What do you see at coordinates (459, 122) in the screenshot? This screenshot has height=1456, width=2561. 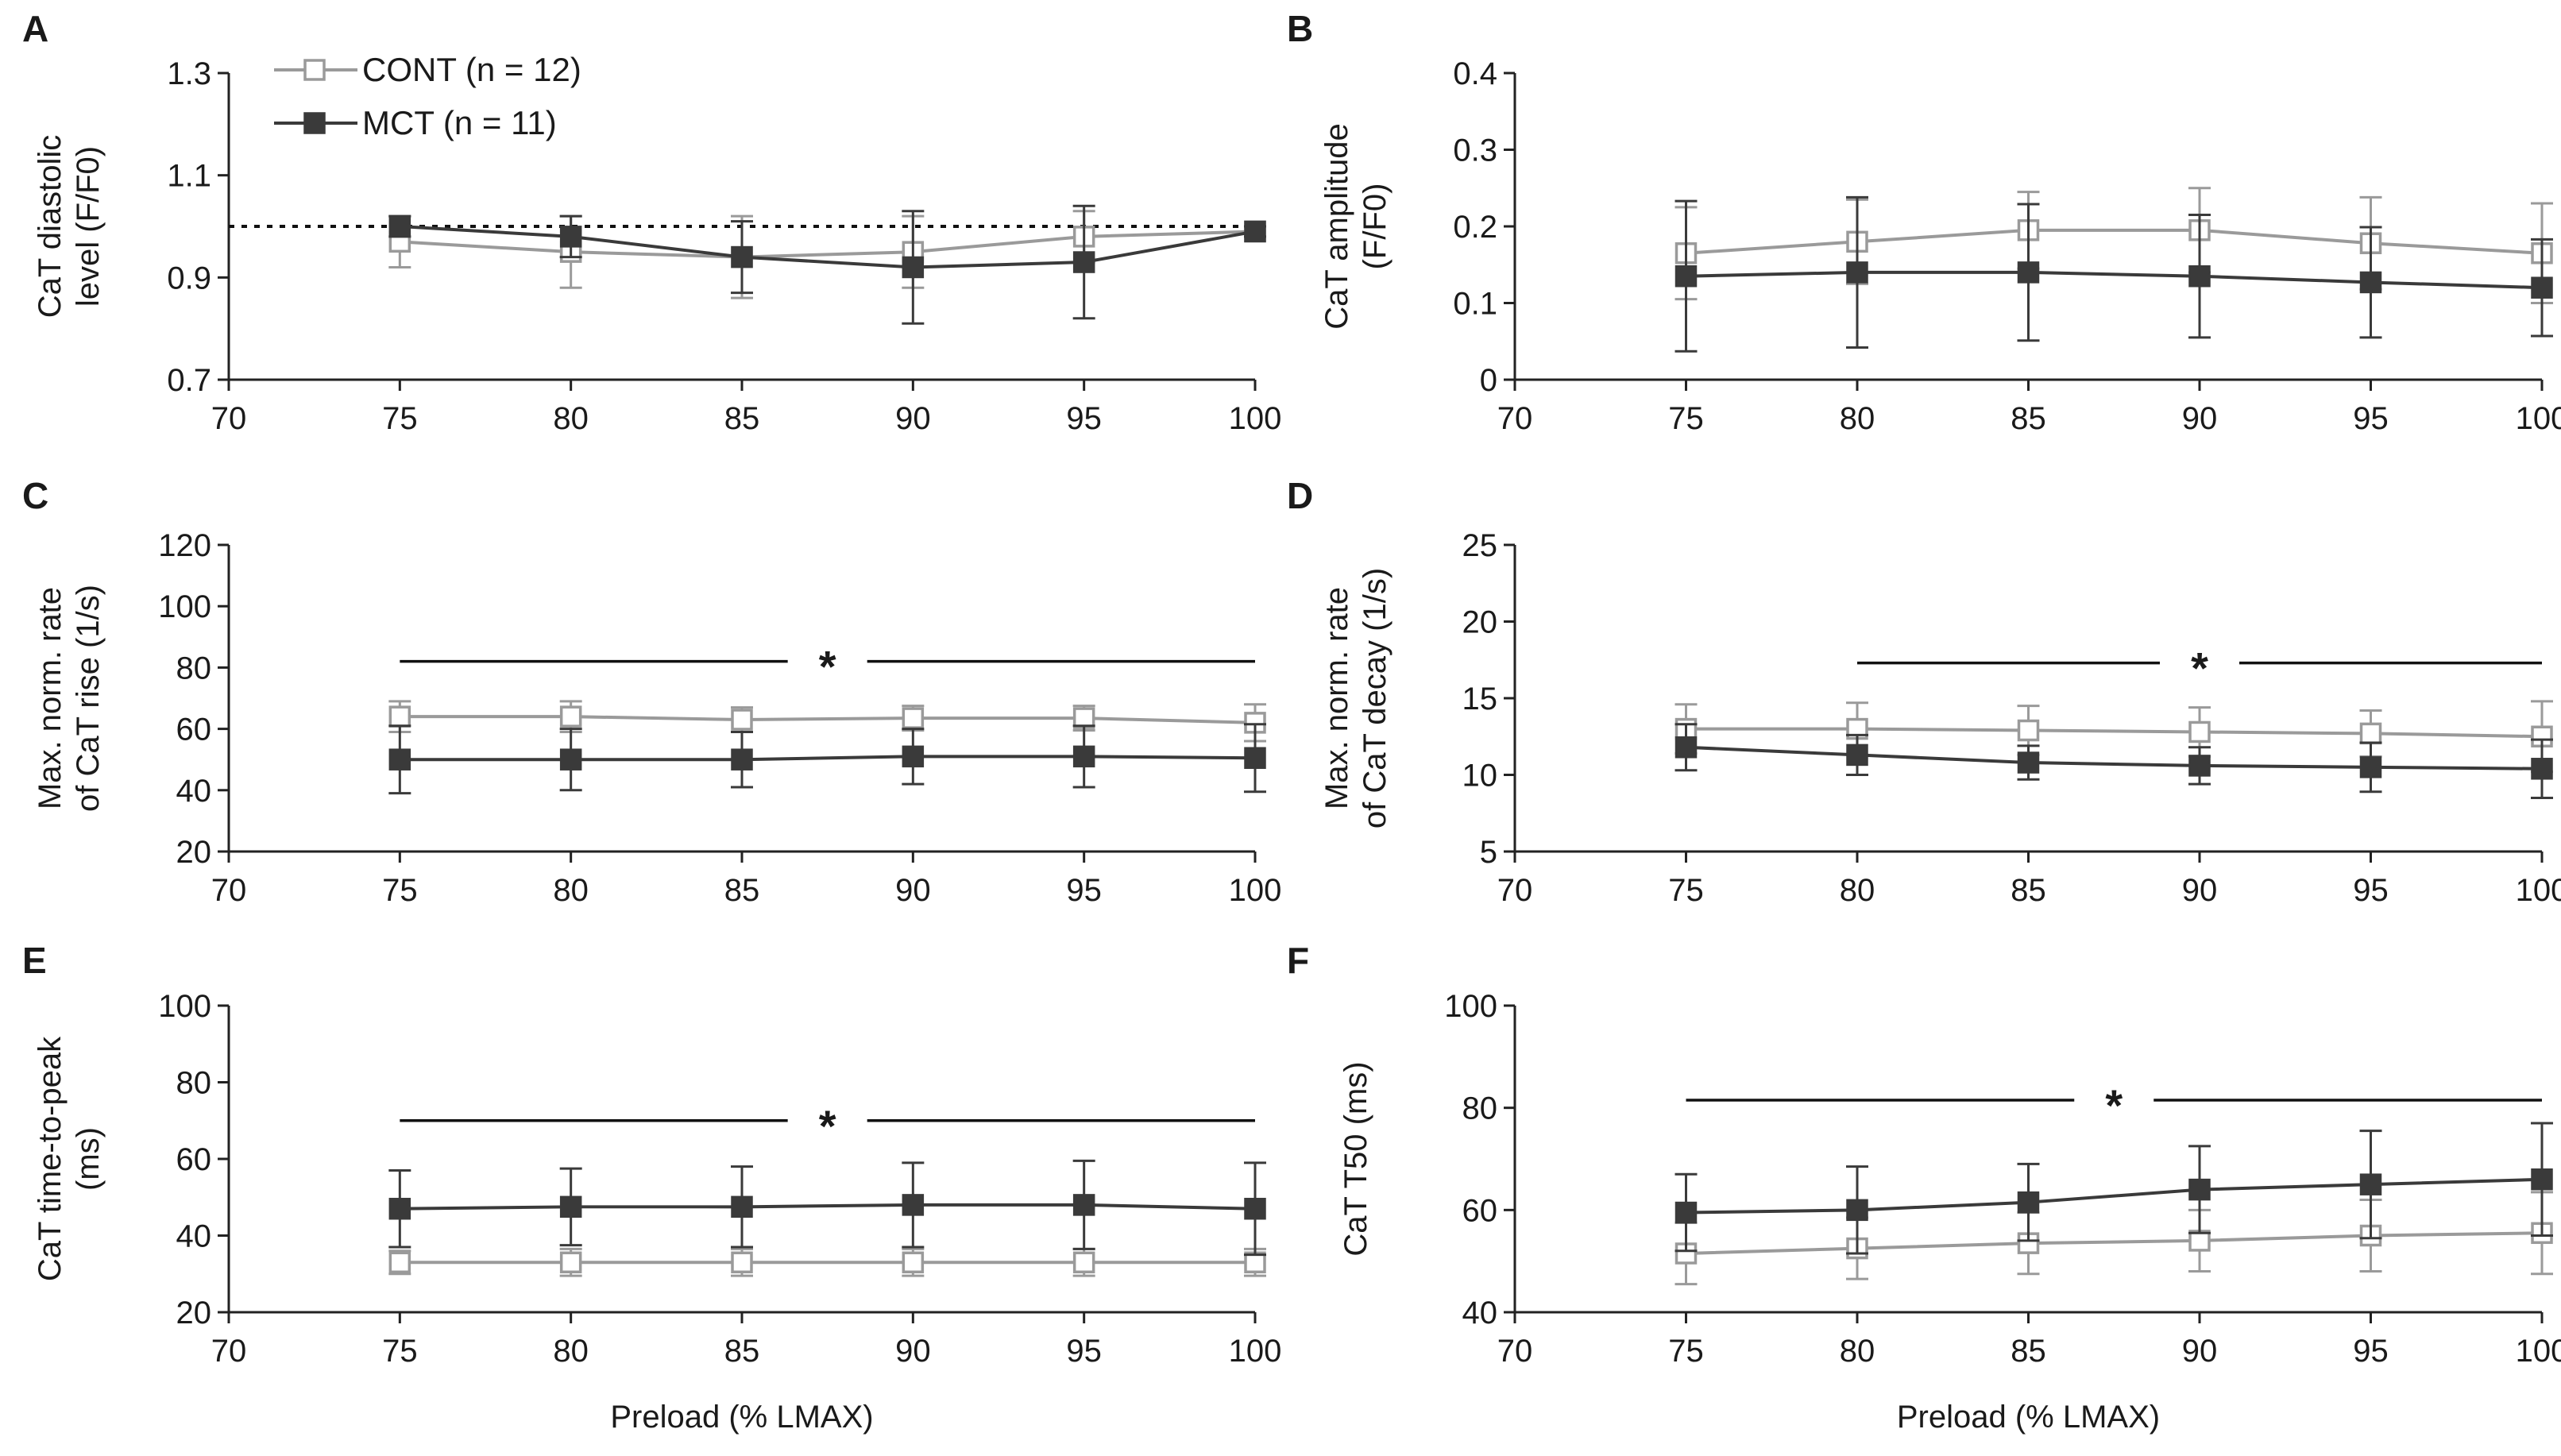 I see `legend-label: MCT (n = 11)` at bounding box center [459, 122].